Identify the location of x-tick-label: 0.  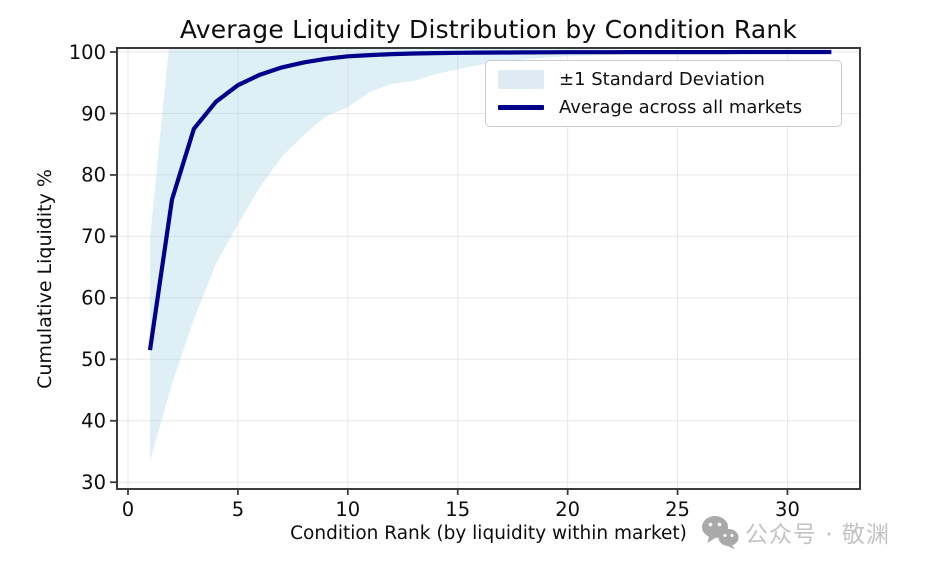
(128, 509).